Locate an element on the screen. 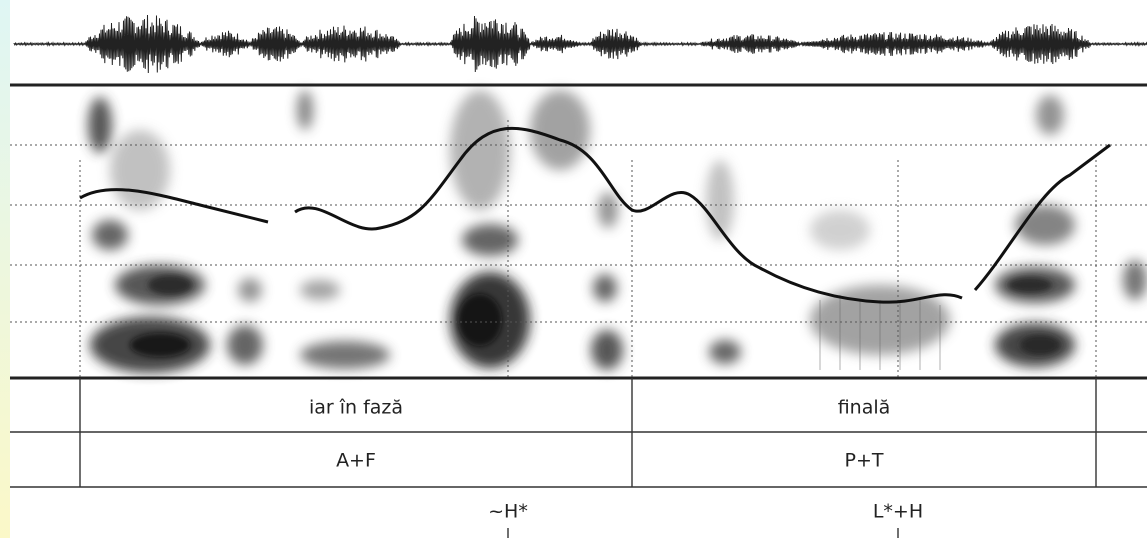 The width and height of the screenshot is (1147, 538). side-strip is located at coordinates (5, 269).